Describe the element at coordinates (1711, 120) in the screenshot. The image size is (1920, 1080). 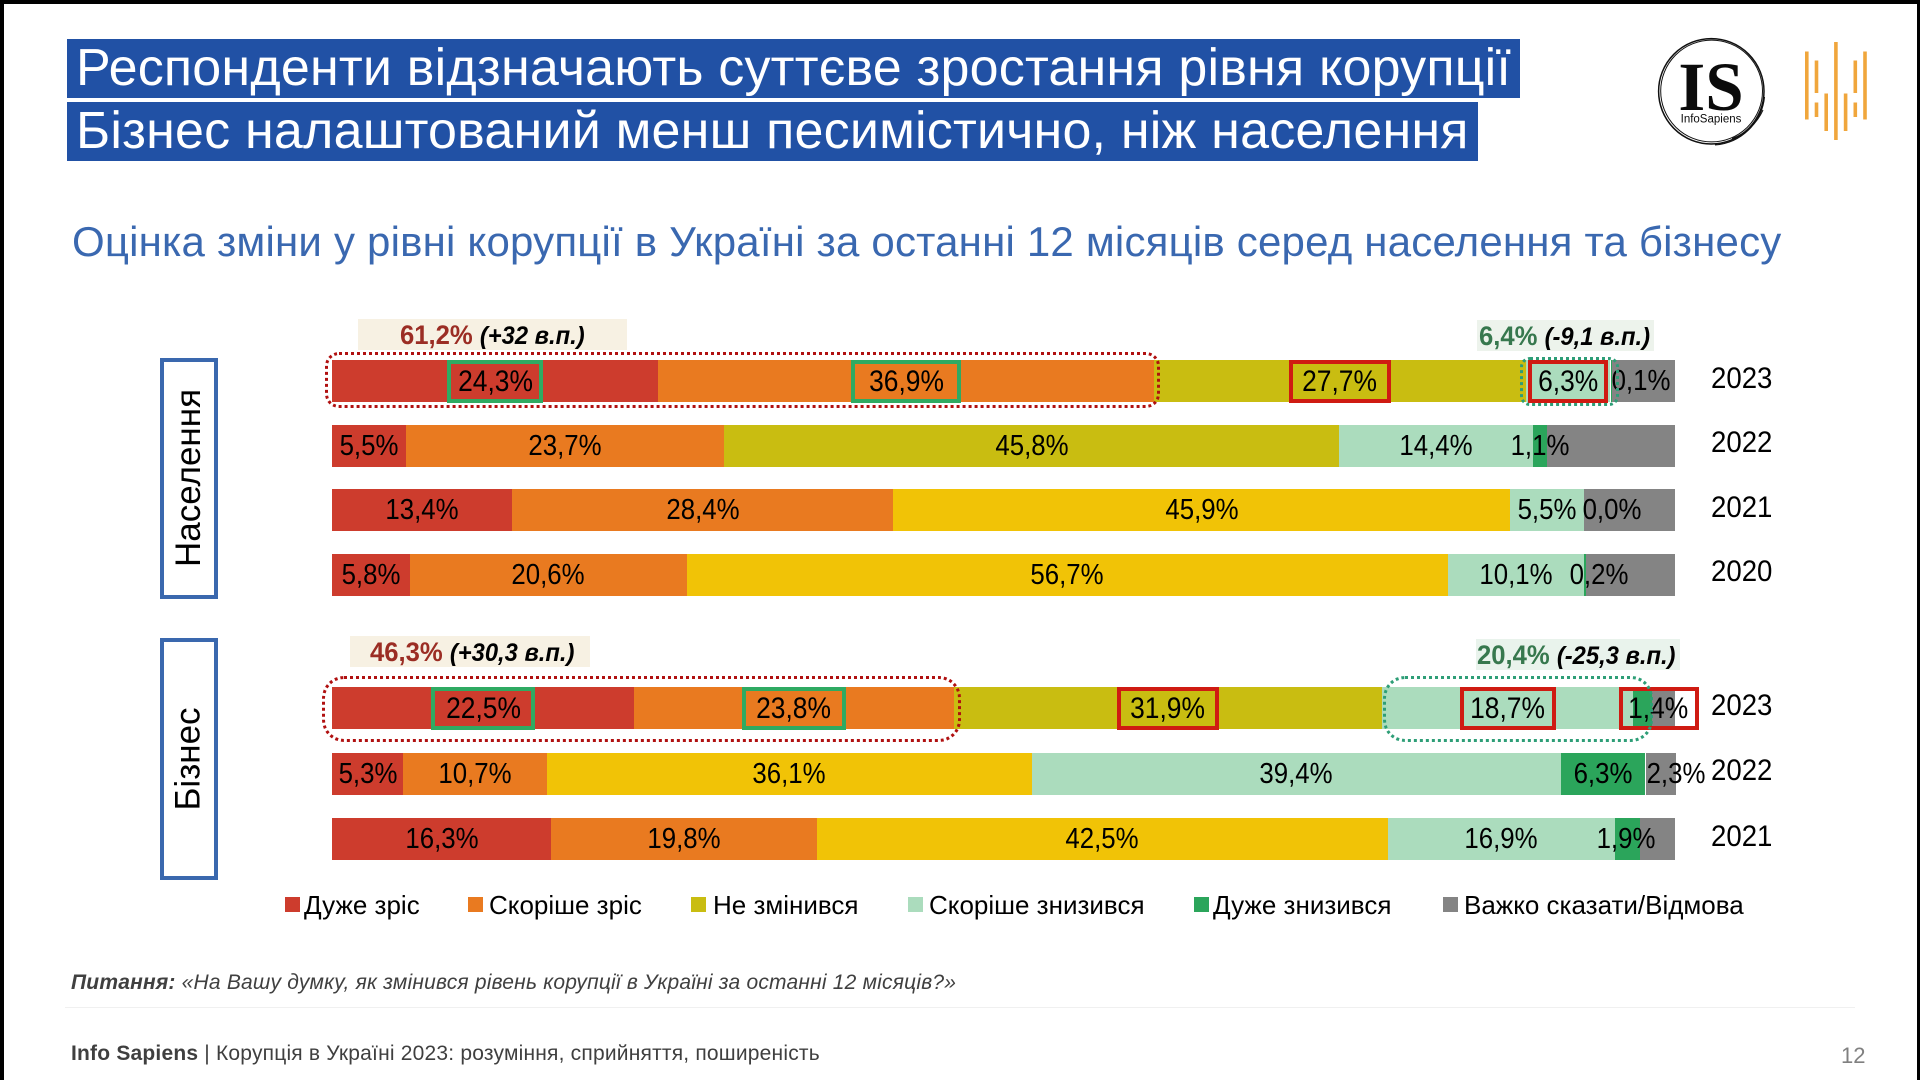
I see `svg-text: InfoSapiens` at that location.